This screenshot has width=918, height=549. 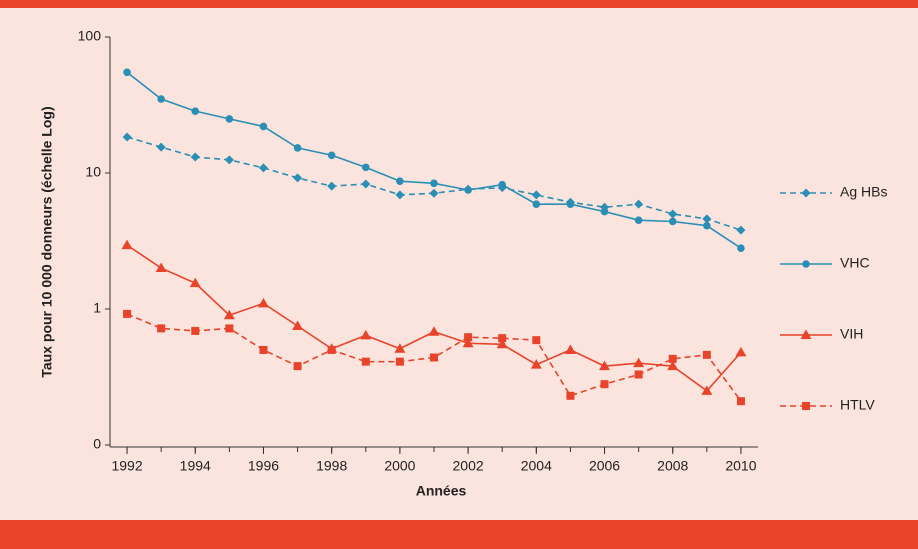 I want to click on x-tick-label: 1992, so click(x=126, y=466).